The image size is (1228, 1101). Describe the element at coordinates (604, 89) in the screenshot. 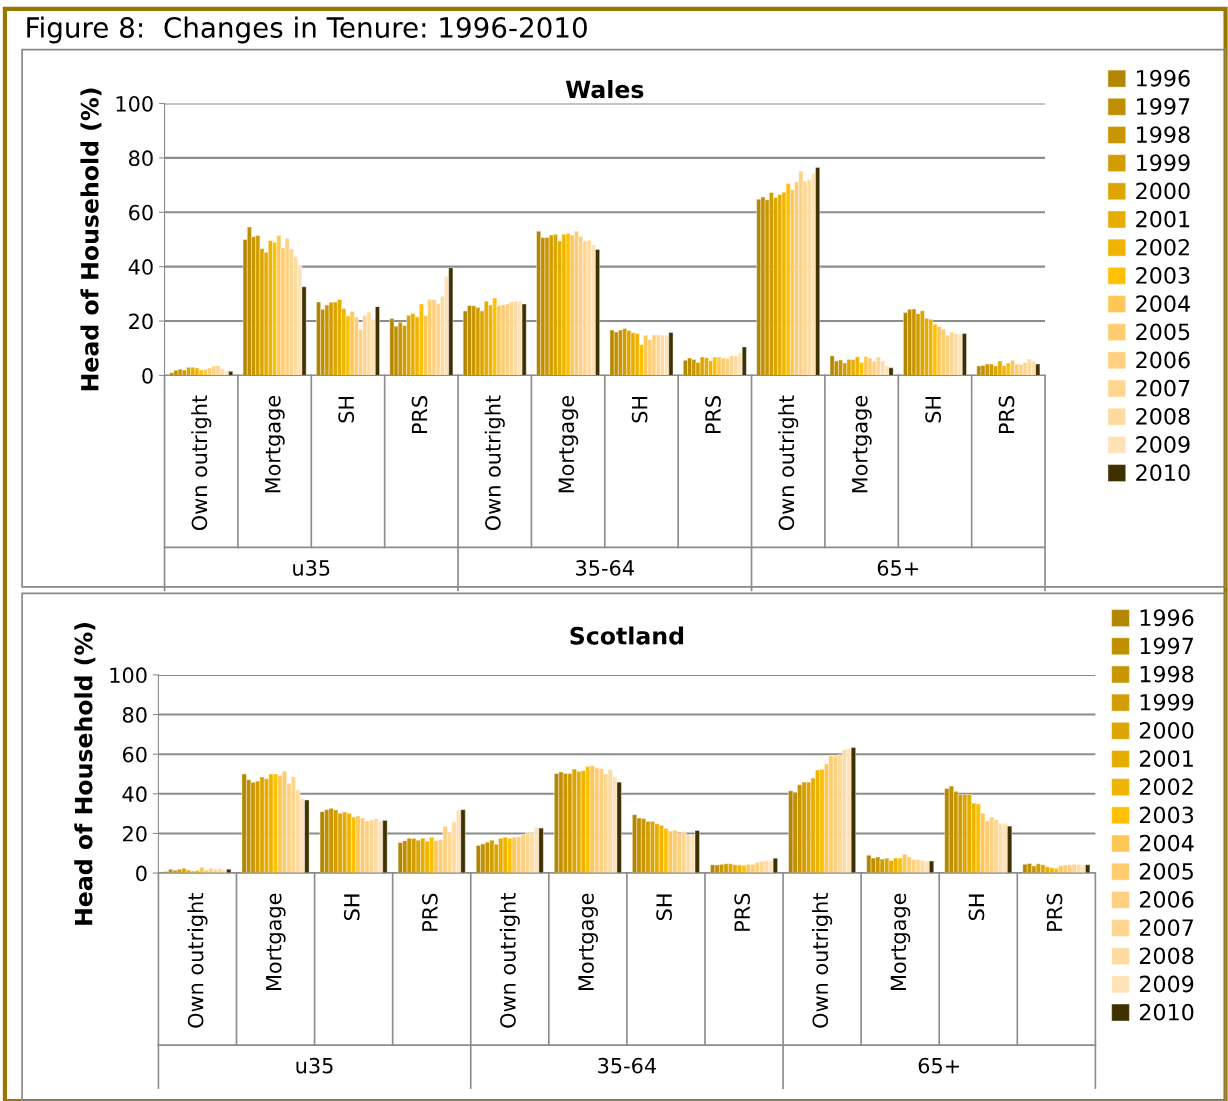

I see `chart-subtitle: Wales` at that location.